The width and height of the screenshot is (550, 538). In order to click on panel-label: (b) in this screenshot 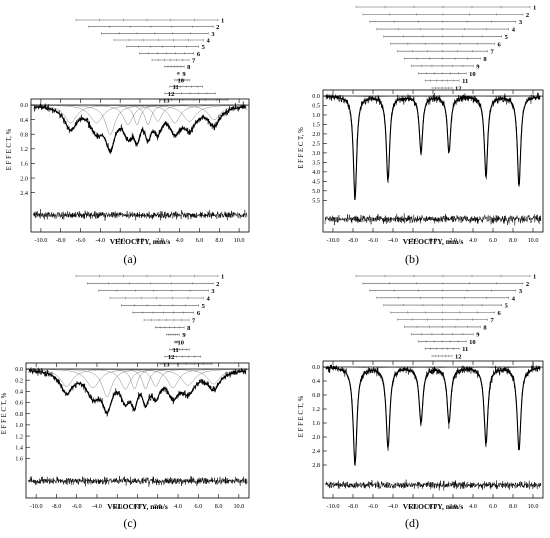, I will do `click(412, 259)`.